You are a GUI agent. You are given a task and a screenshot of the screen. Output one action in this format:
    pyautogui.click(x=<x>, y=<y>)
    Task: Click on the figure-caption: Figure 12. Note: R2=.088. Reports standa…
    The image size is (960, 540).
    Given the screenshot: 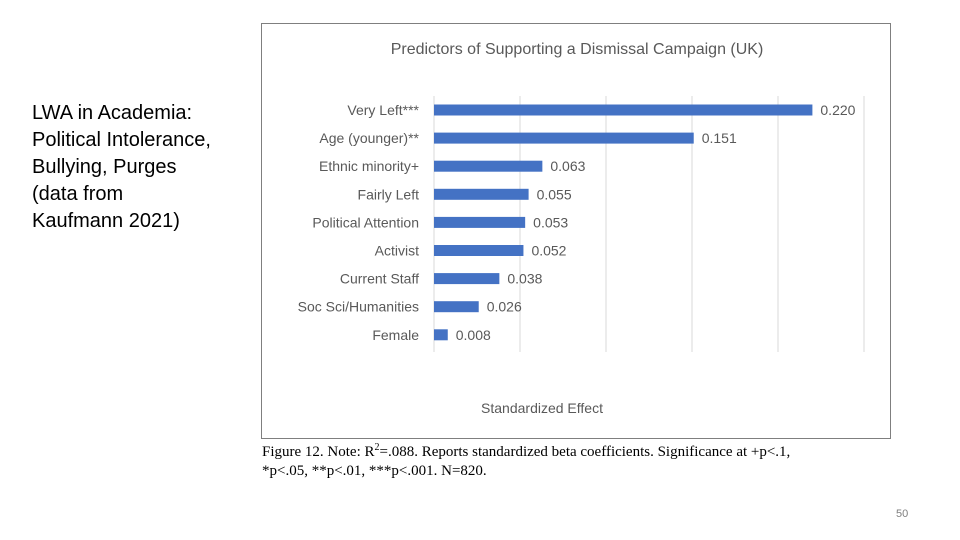 What is the action you would take?
    pyautogui.click(x=582, y=462)
    